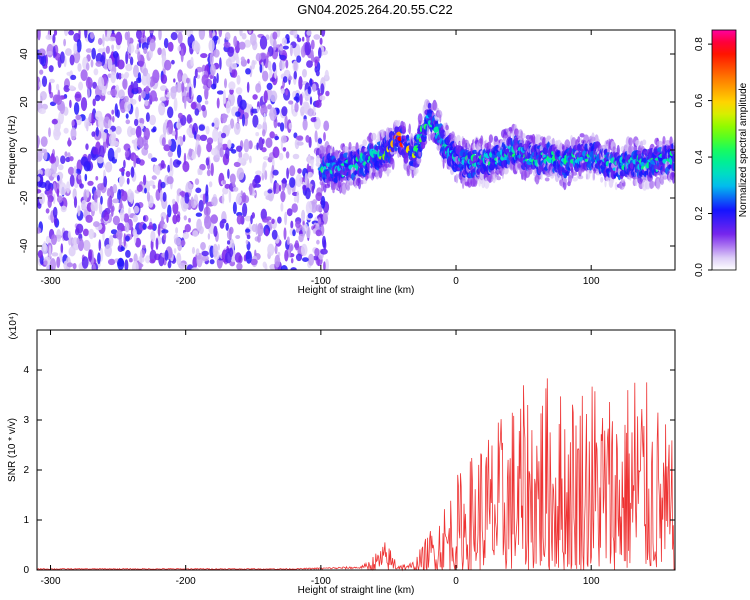  What do you see at coordinates (406, 159) in the screenshot?
I see `track-core-blob` at bounding box center [406, 159].